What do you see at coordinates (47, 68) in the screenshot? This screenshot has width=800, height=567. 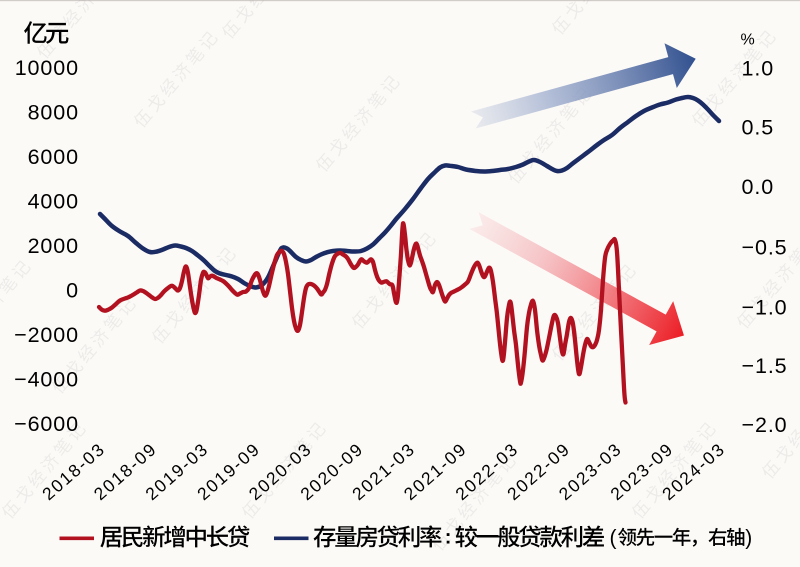 I see `svg-text: 10000` at bounding box center [47, 68].